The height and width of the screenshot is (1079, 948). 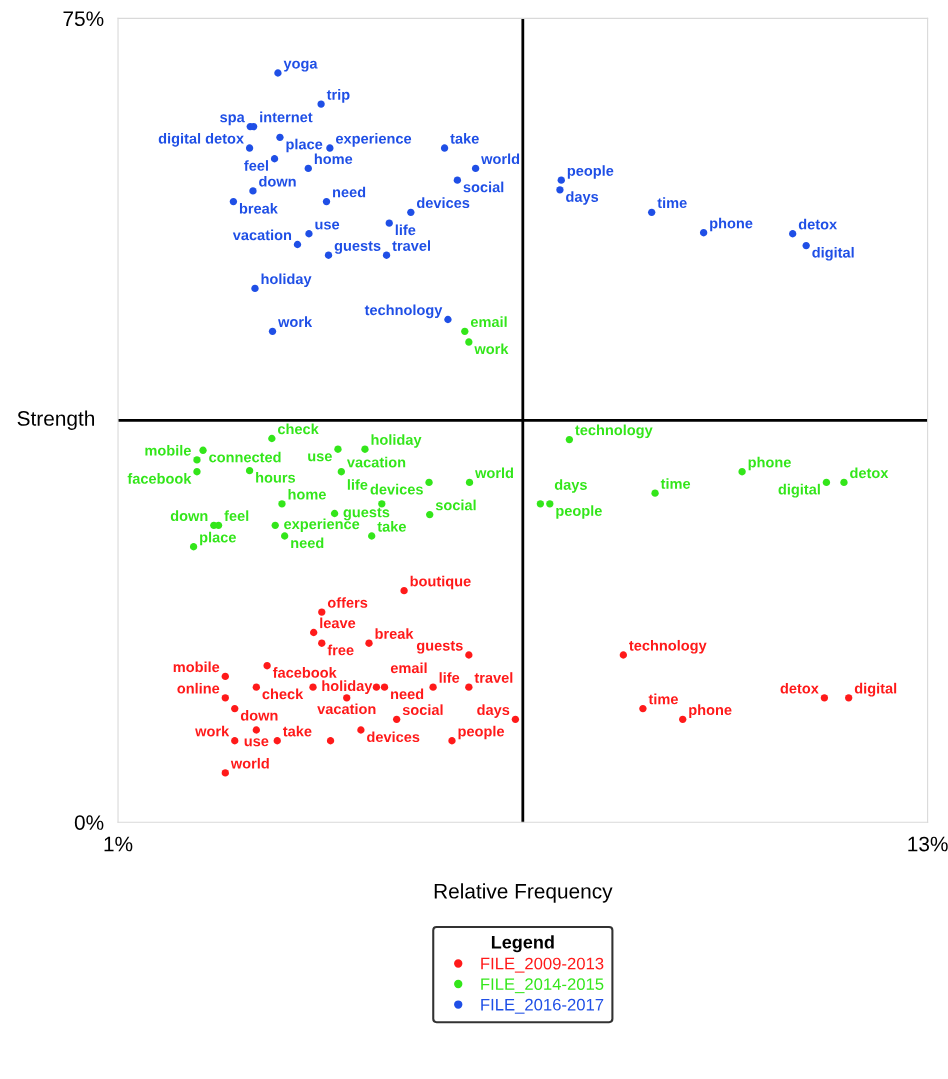 What do you see at coordinates (928, 844) in the screenshot?
I see `x-tick-label: 13%` at bounding box center [928, 844].